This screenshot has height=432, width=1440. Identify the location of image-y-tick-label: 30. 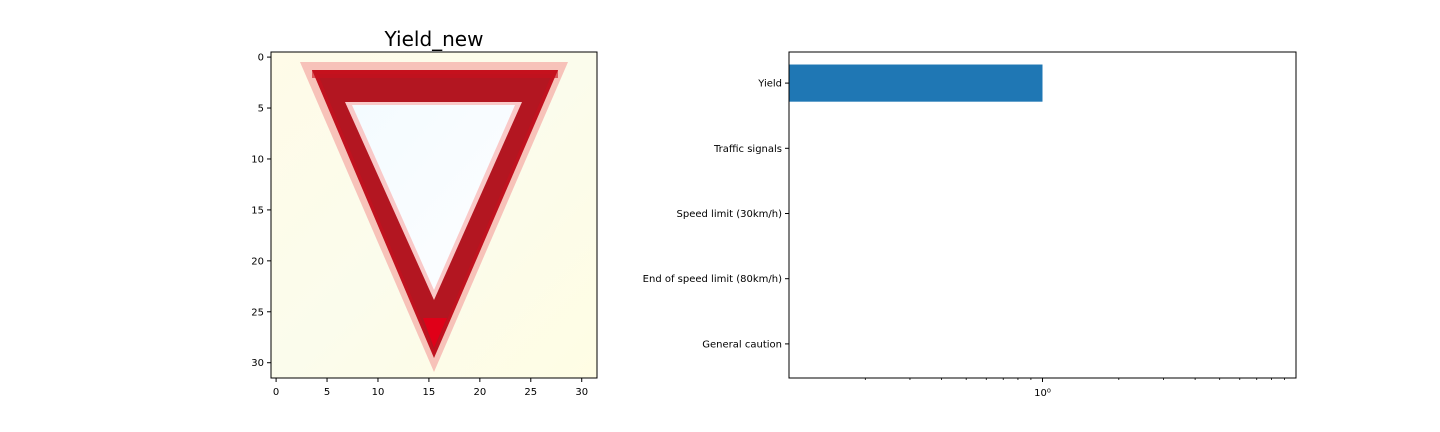
(257, 363).